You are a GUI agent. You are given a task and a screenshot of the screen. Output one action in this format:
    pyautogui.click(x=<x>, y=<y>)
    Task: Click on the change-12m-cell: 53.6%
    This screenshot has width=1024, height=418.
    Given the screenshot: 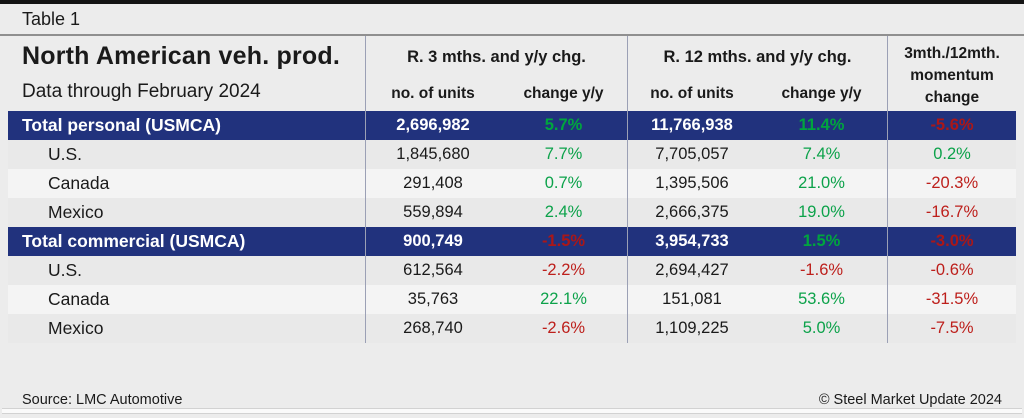 What is the action you would take?
    pyautogui.click(x=822, y=299)
    